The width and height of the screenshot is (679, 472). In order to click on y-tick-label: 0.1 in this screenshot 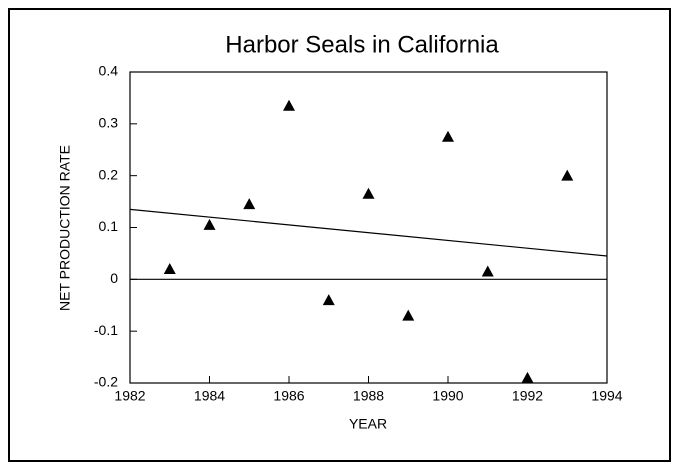, I will do `click(109, 226)`.